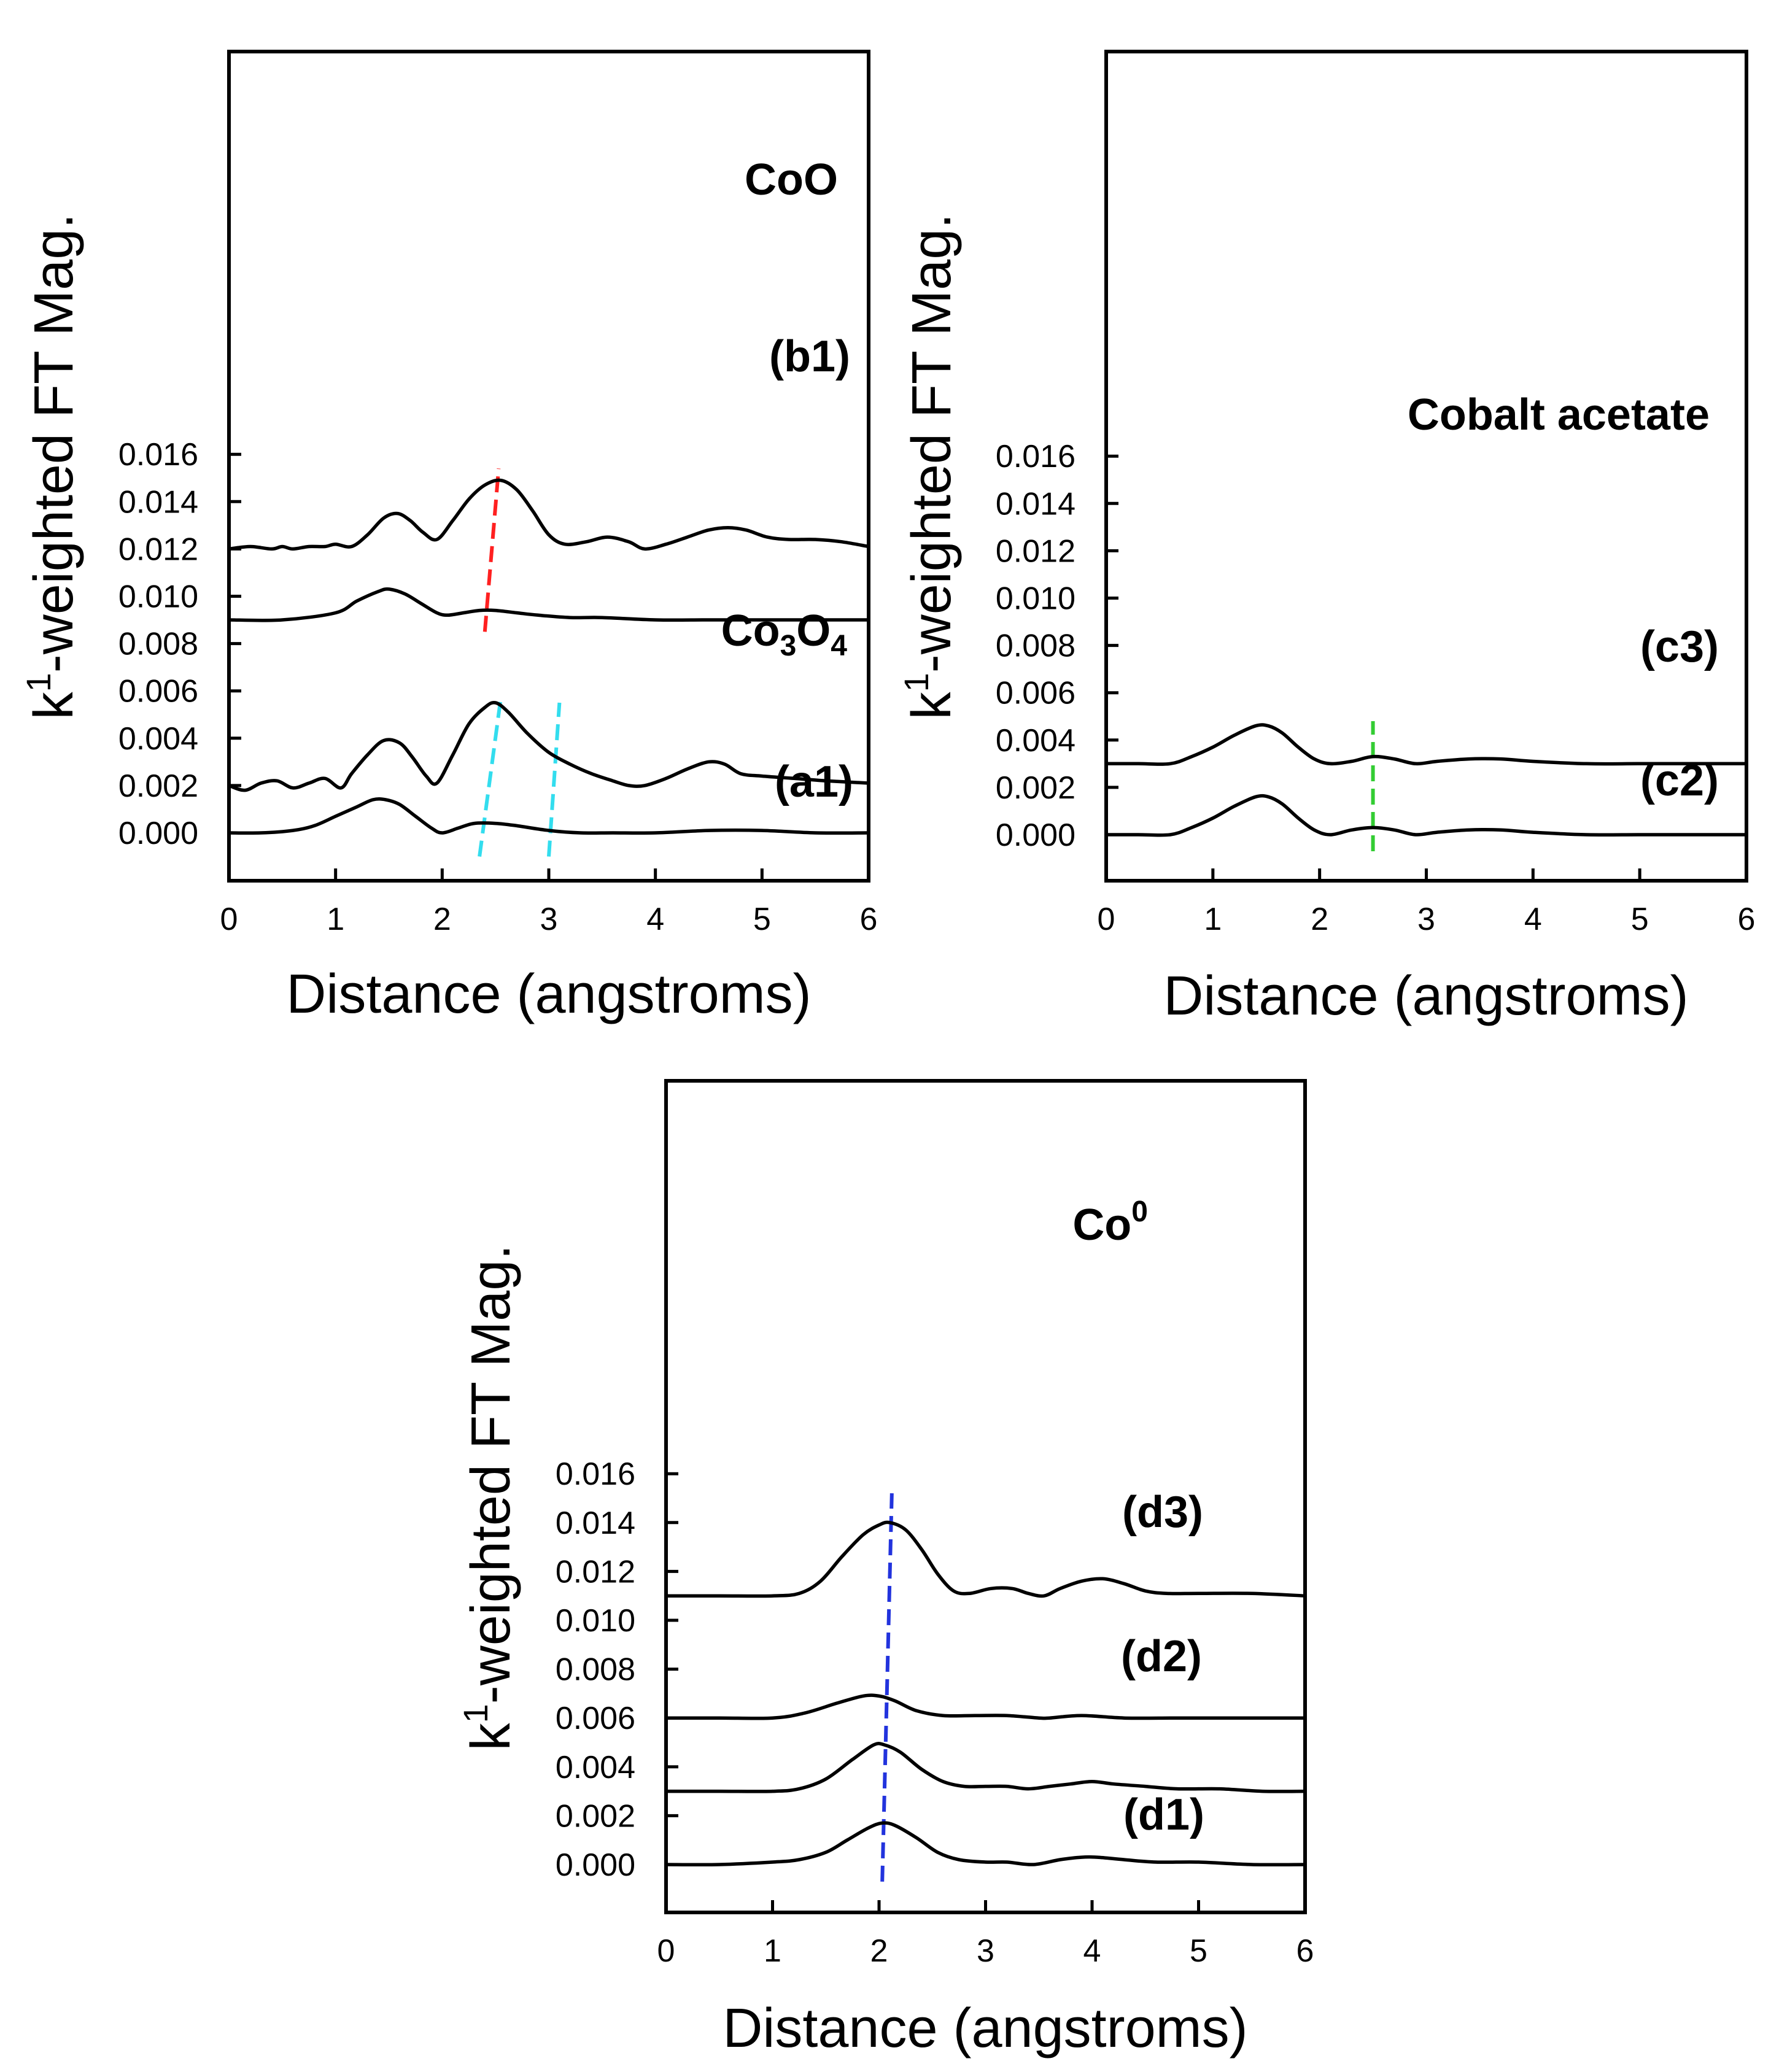 This screenshot has height=2072, width=1771. What do you see at coordinates (1161, 1656) in the screenshot?
I see `series-label-d2: (d2)` at bounding box center [1161, 1656].